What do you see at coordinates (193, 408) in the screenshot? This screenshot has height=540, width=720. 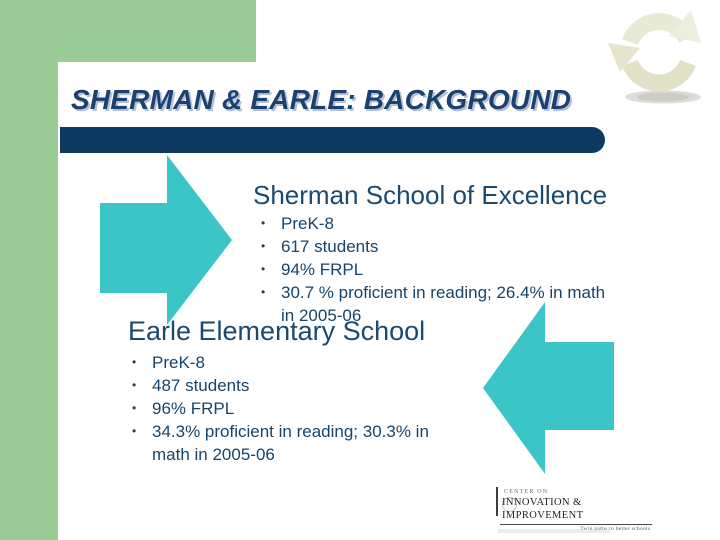 I see `bullet-text: 96% FRPL` at bounding box center [193, 408].